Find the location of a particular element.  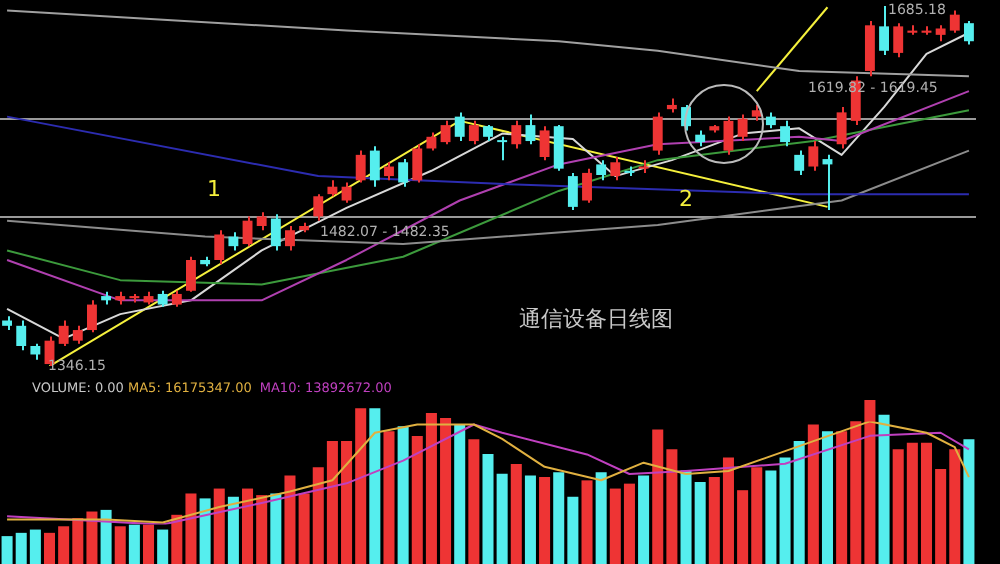

annotation: 2 is located at coordinates (686, 198).